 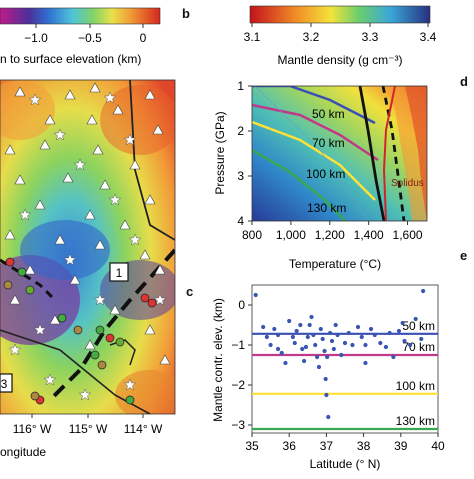 I want to click on scatter-xtick-label: 38, so click(x=364, y=446).